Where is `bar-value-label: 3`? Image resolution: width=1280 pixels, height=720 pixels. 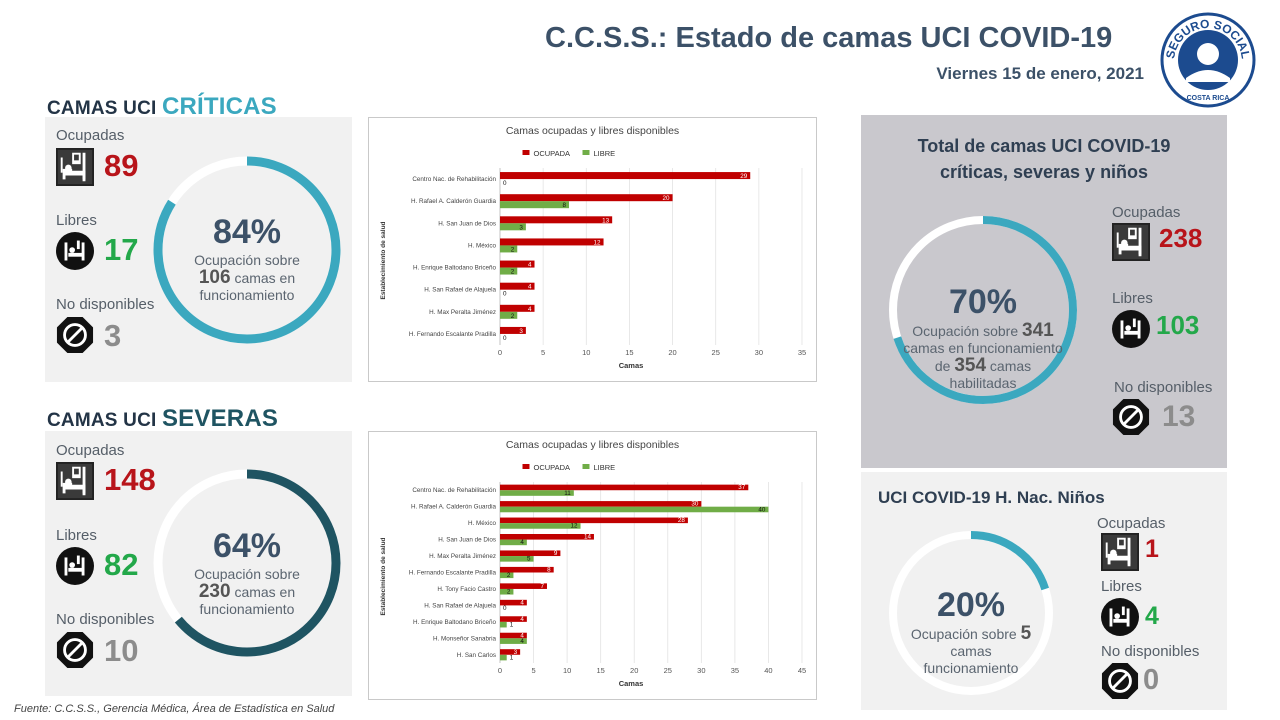 bar-value-label: 3 is located at coordinates (521, 331).